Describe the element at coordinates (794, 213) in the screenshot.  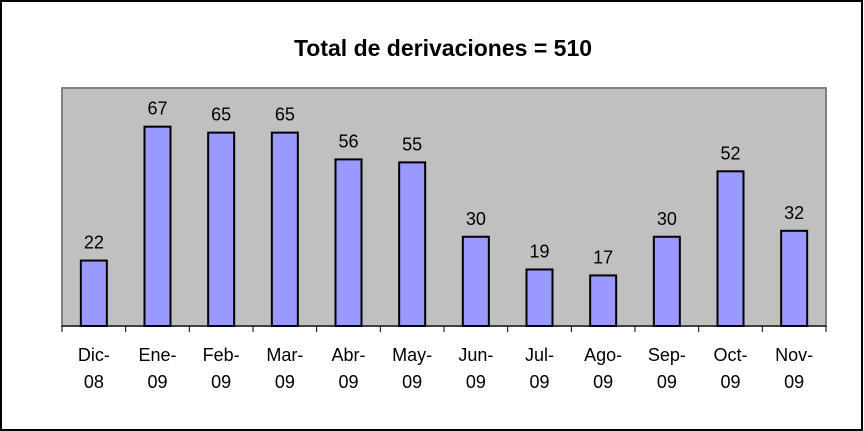
I see `value-label: 32` at that location.